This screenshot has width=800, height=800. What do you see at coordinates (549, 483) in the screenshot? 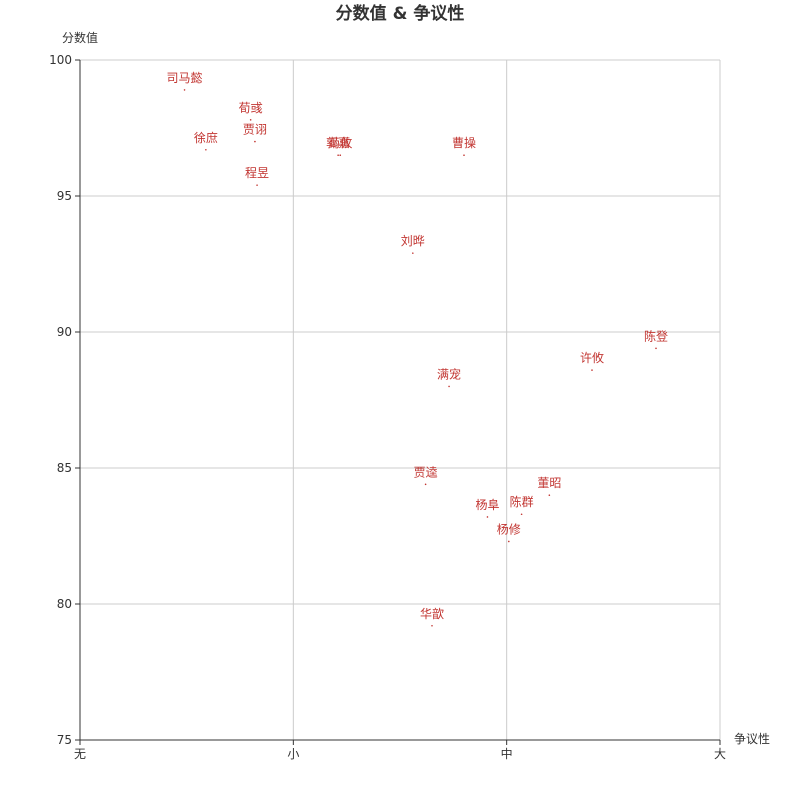
I see `point-label: 董昭` at bounding box center [549, 483].